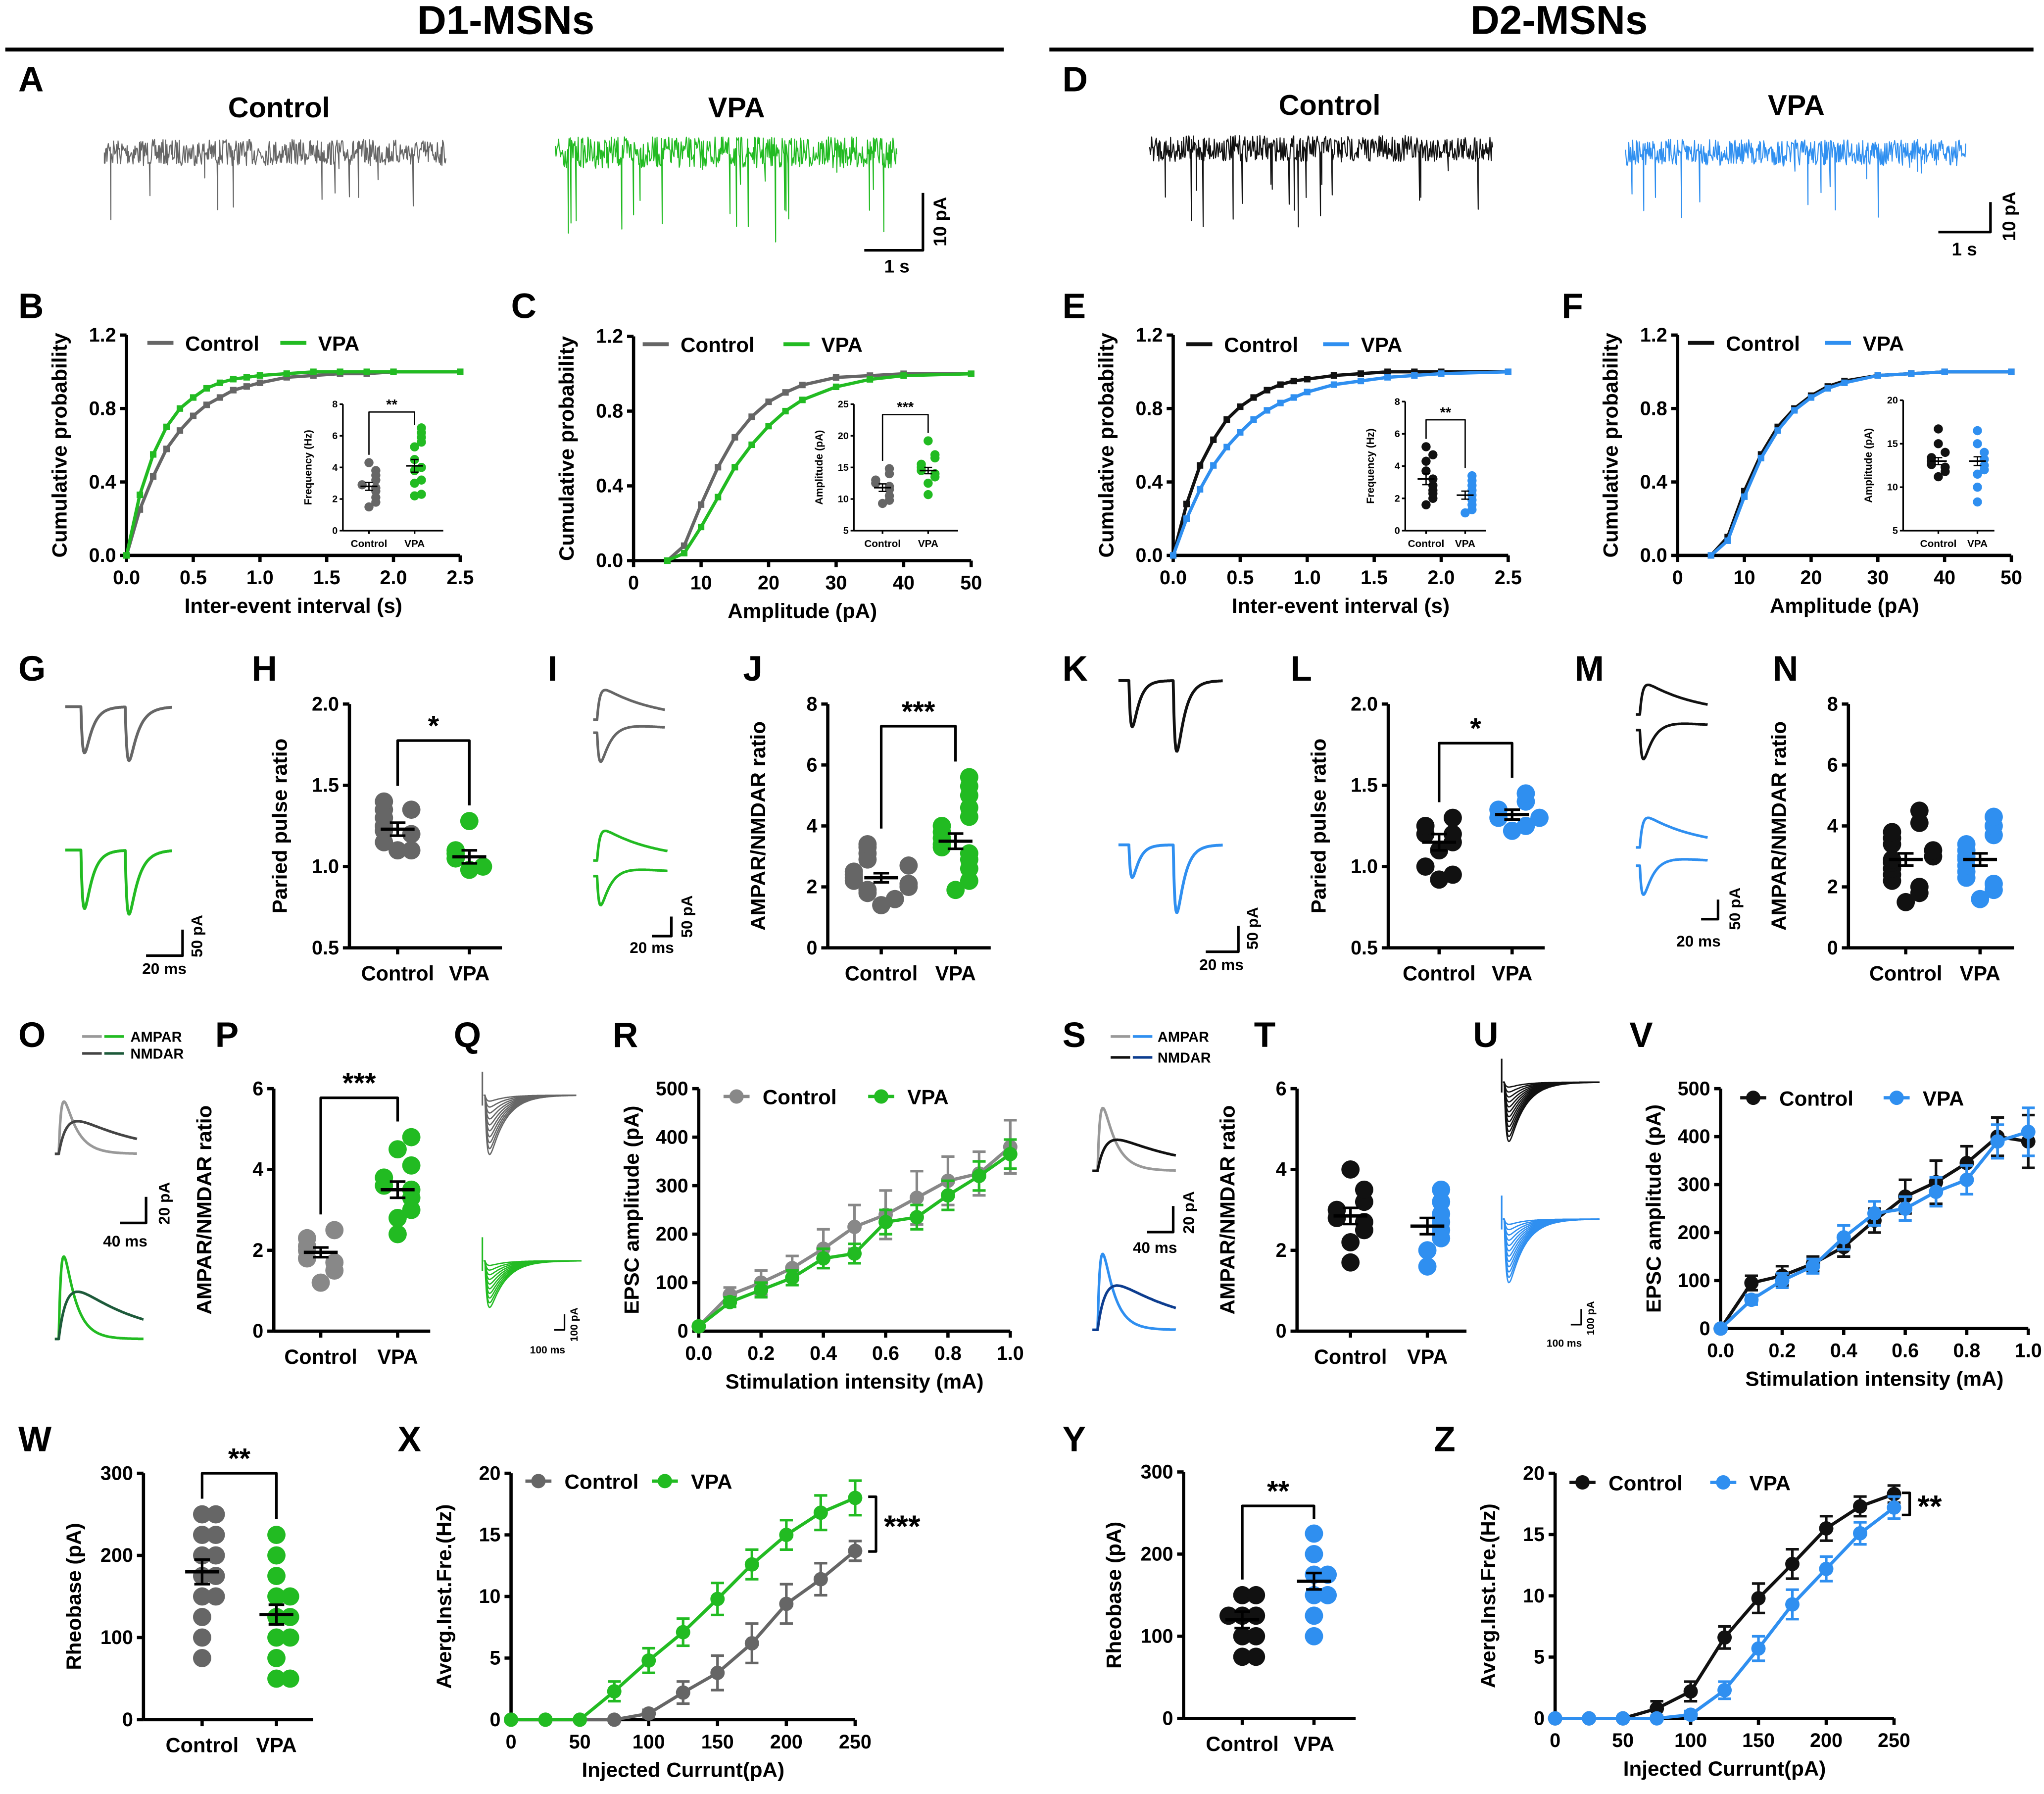  Describe the element at coordinates (102, 335) in the screenshot. I see `panel-b-y-tick-label: 1.2` at that location.